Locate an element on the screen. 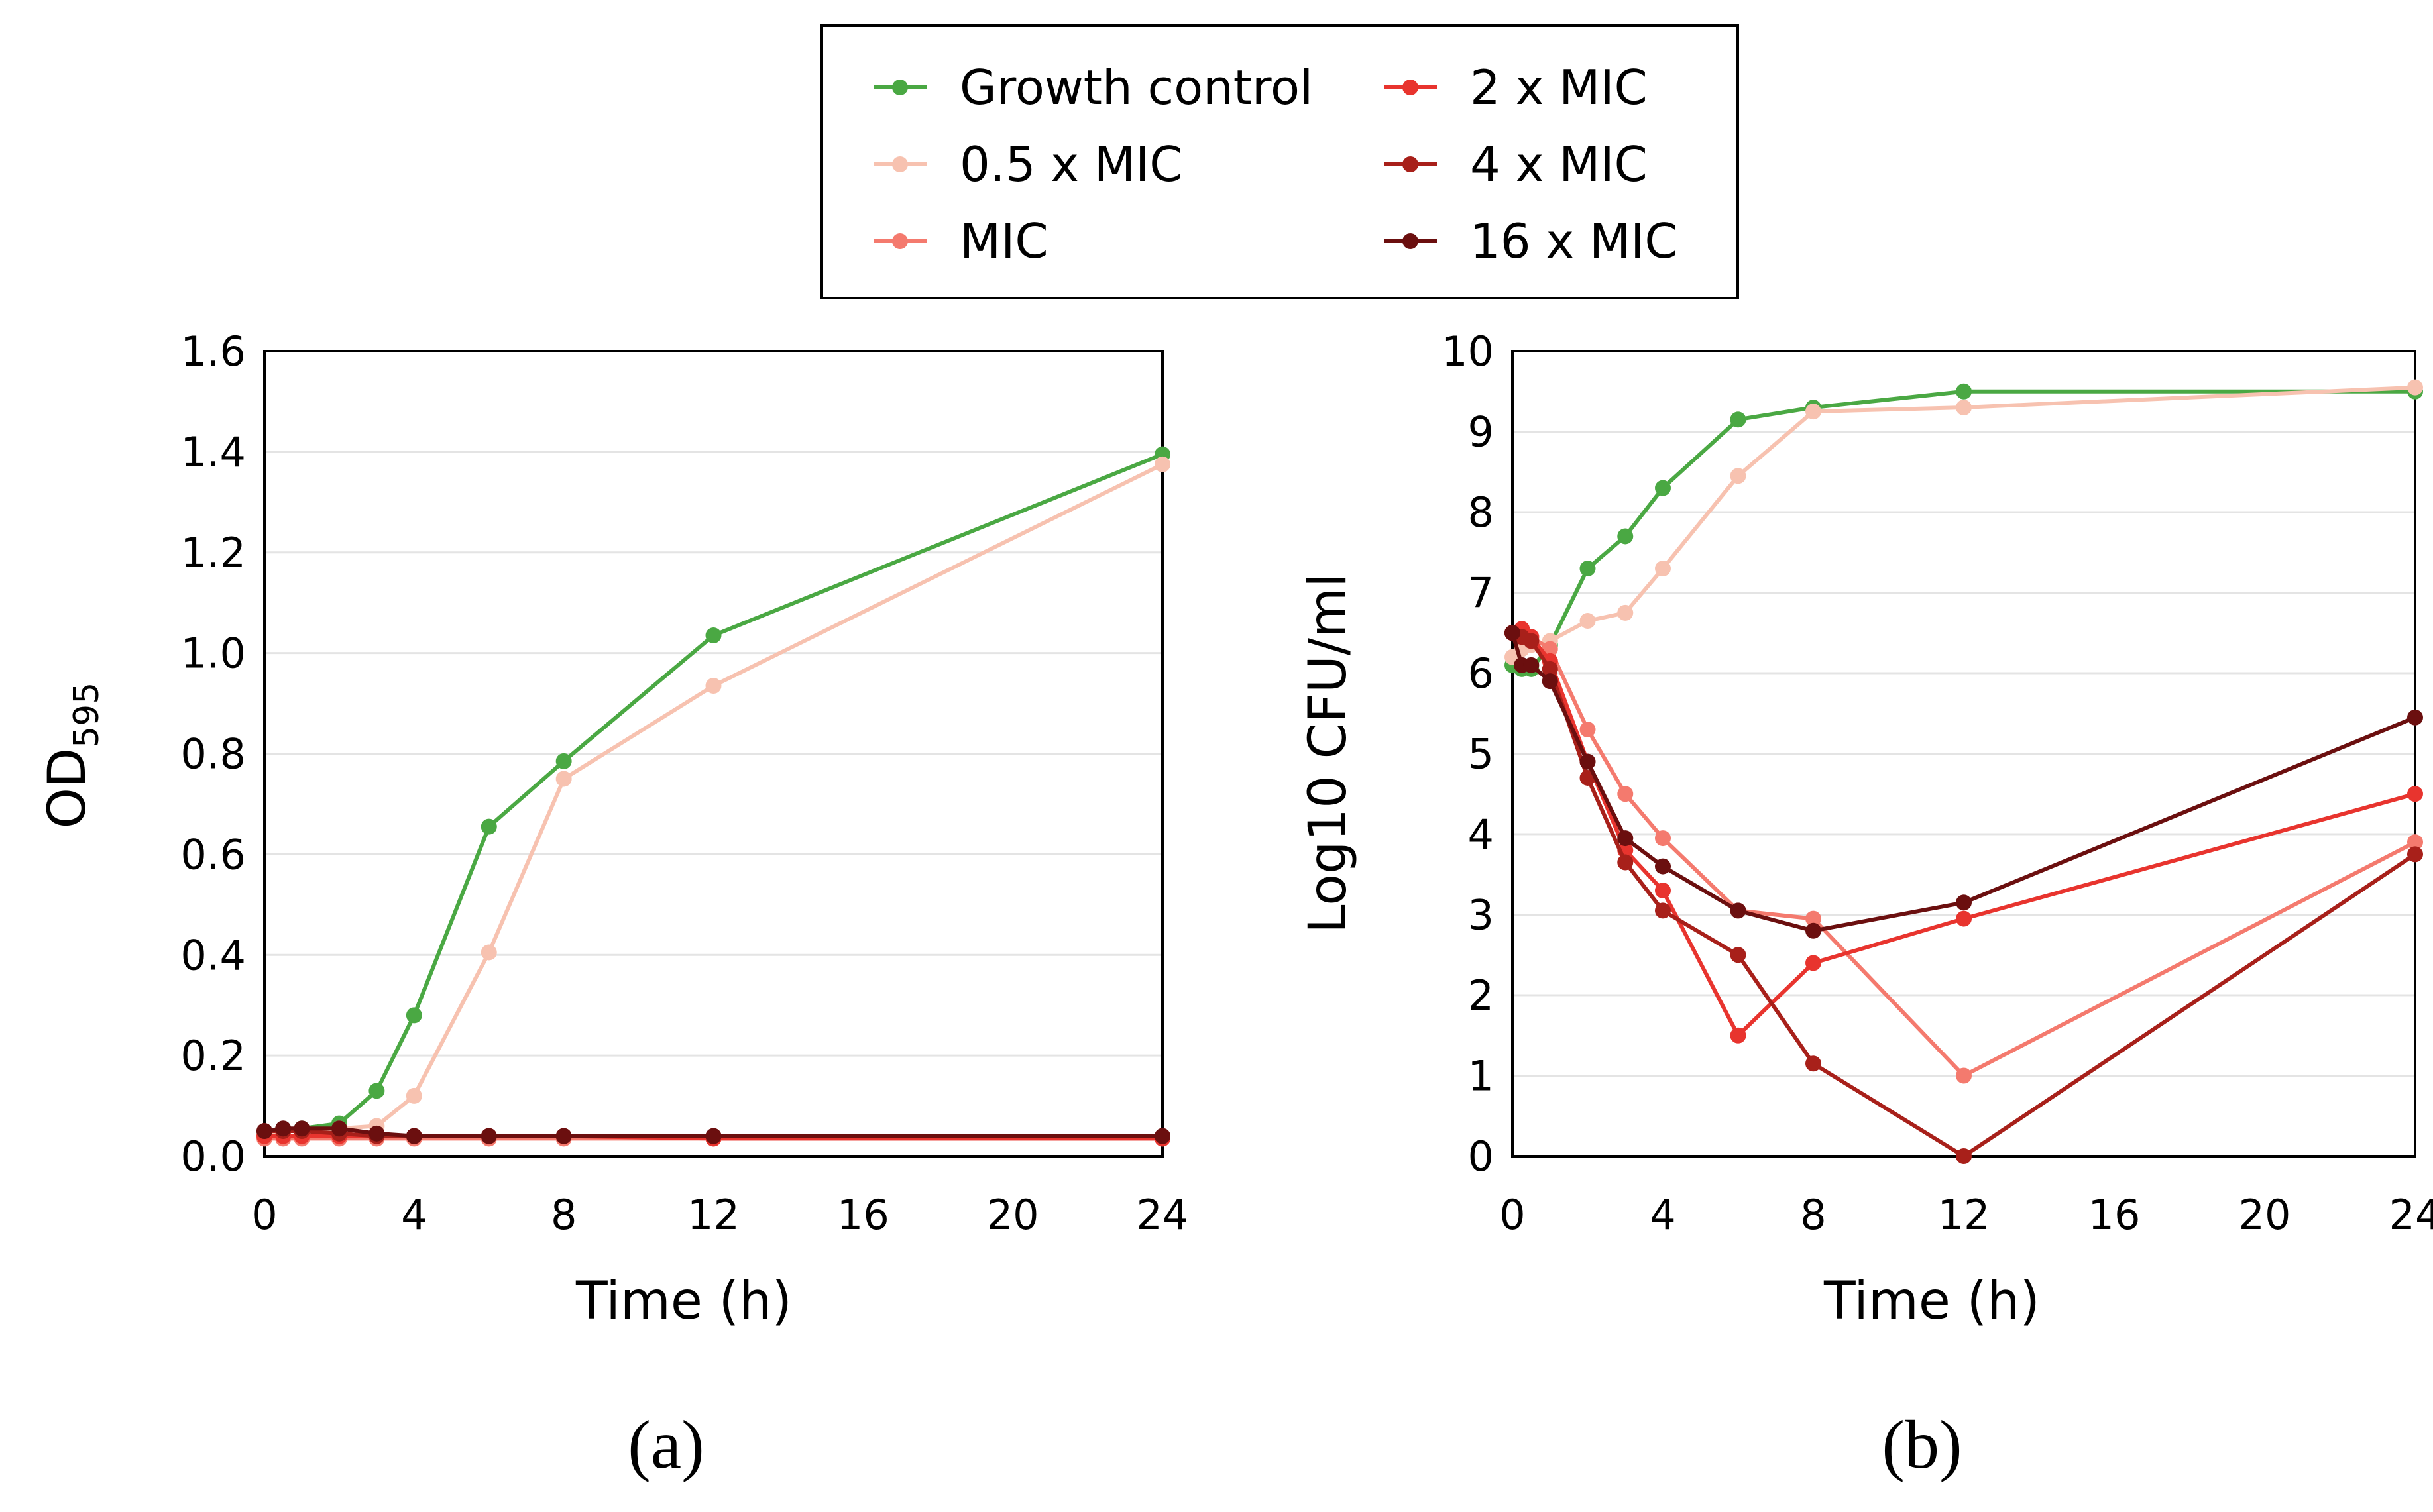  a-xtick-label: 16 is located at coordinates (863, 1215).